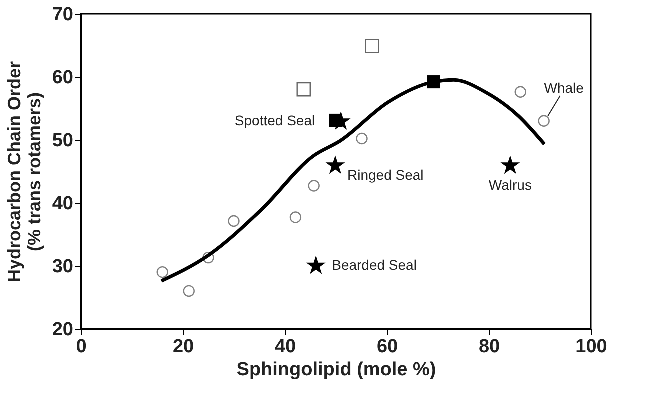 The image size is (658, 412). I want to click on annotation: Ringed Seal, so click(385, 174).